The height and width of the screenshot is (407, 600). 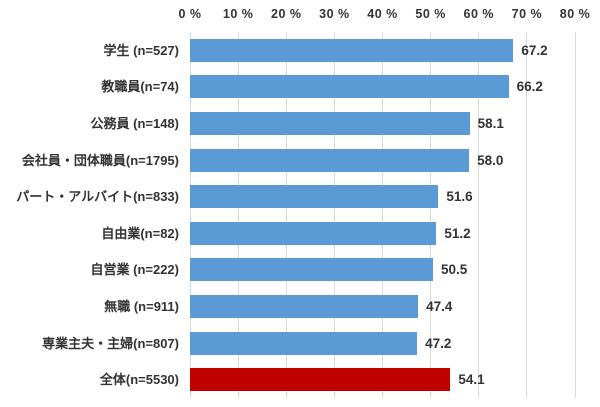 I want to click on category-label: 学生 (n=527), so click(x=141, y=50).